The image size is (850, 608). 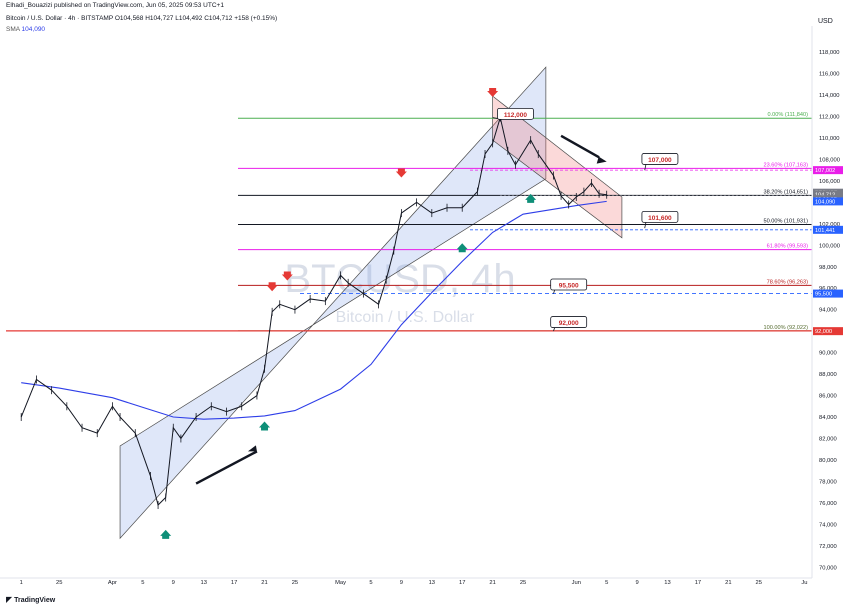 What do you see at coordinates (787, 115) in the screenshot?
I see `fib-level-label: 0.00% (111,840)` at bounding box center [787, 115].